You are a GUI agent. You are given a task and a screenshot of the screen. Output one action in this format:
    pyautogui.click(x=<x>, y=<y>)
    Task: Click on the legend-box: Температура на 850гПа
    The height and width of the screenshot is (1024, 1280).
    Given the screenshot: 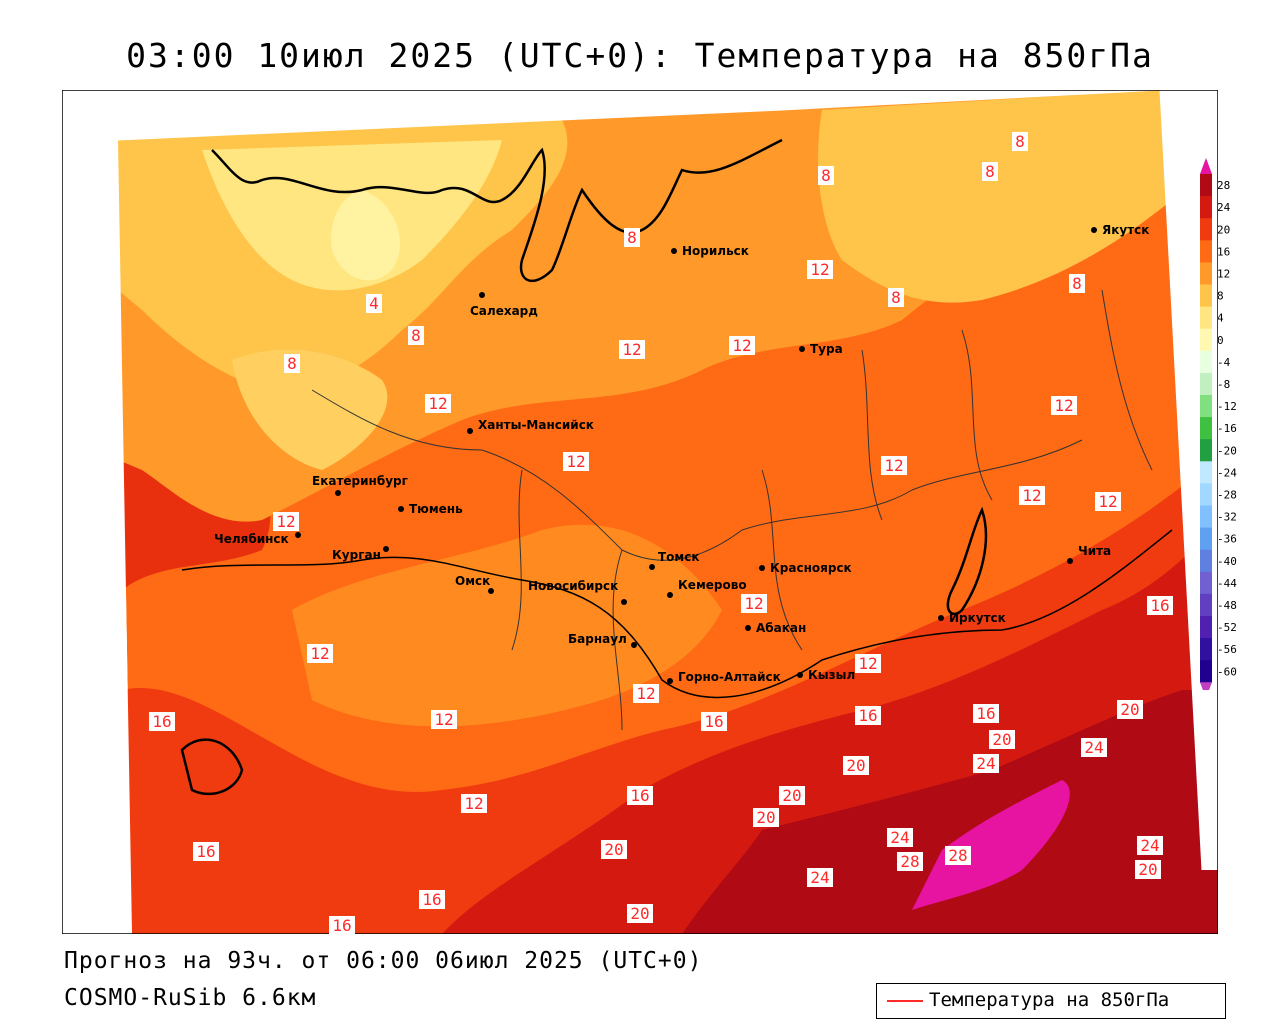 What is the action you would take?
    pyautogui.click(x=1051, y=1001)
    